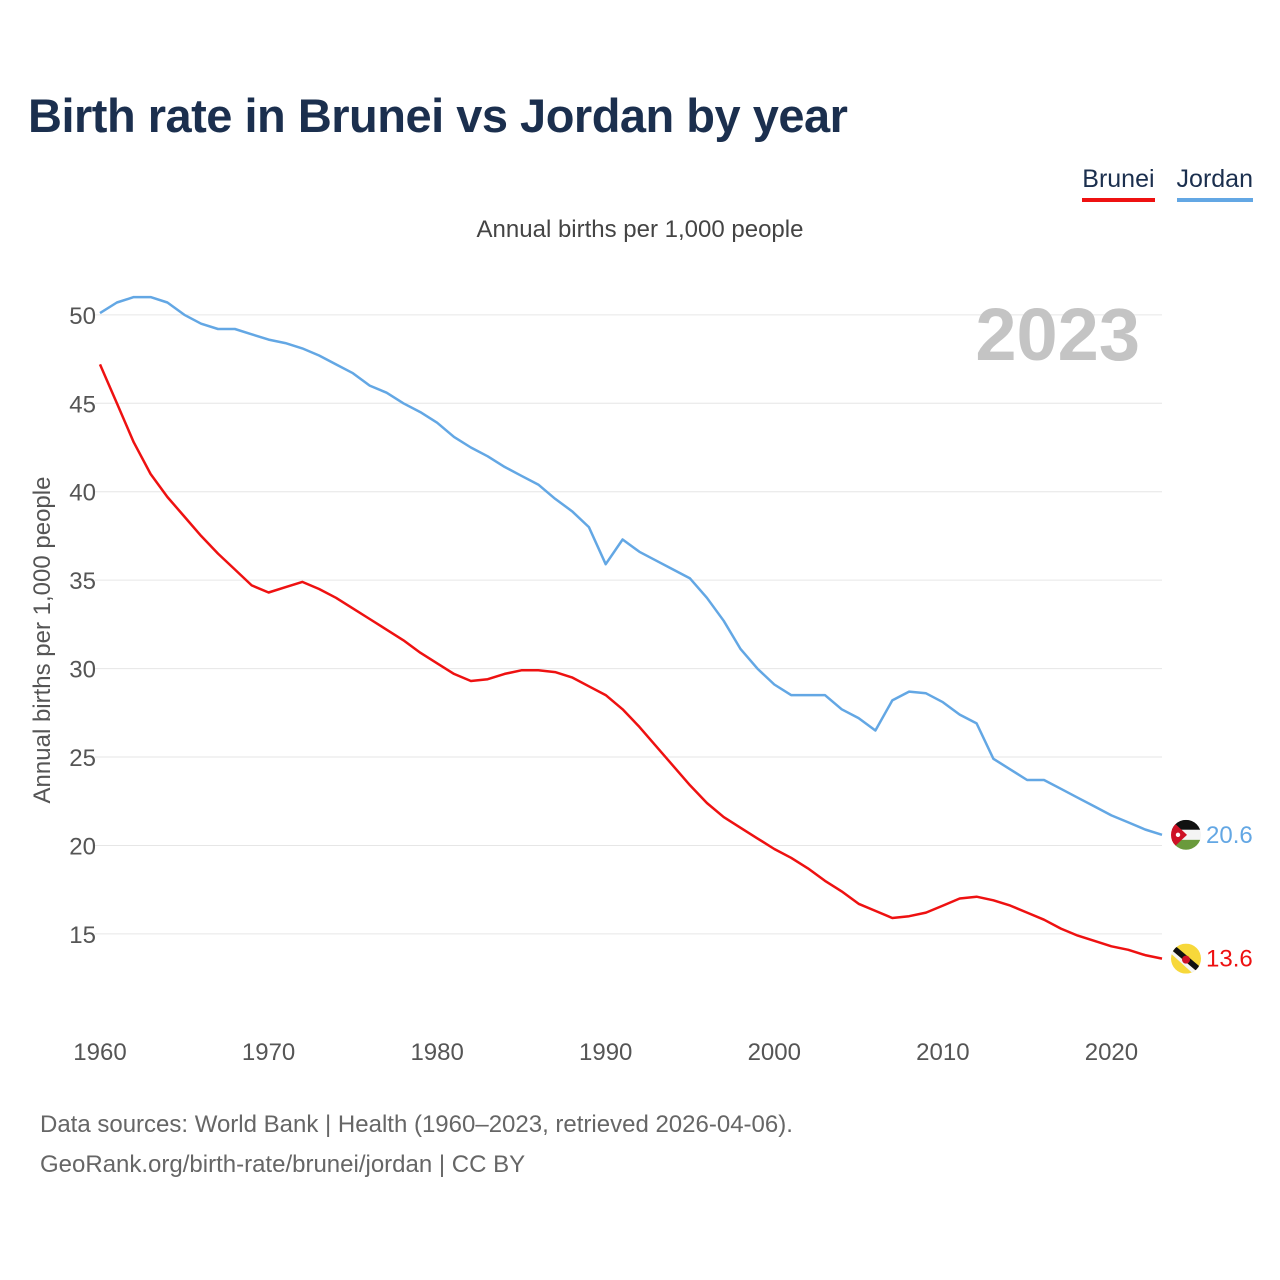  I want to click on y-tick-label: 45, so click(82, 404).